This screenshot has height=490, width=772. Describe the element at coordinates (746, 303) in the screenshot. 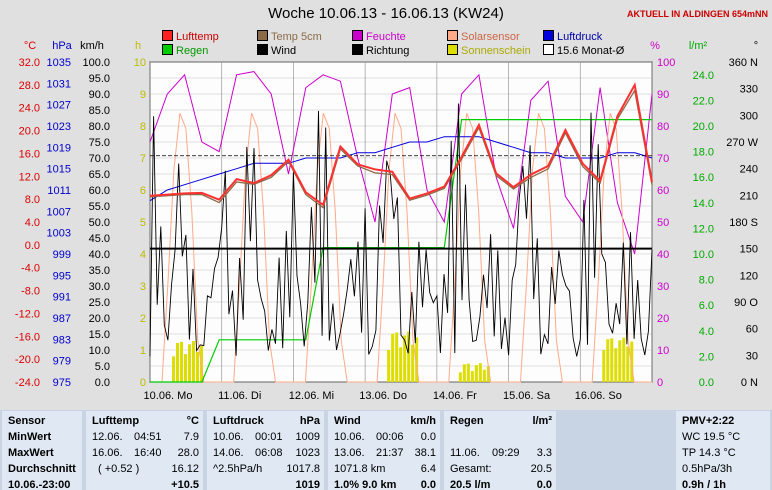

I see `direction-tick-label: 90 O` at that location.